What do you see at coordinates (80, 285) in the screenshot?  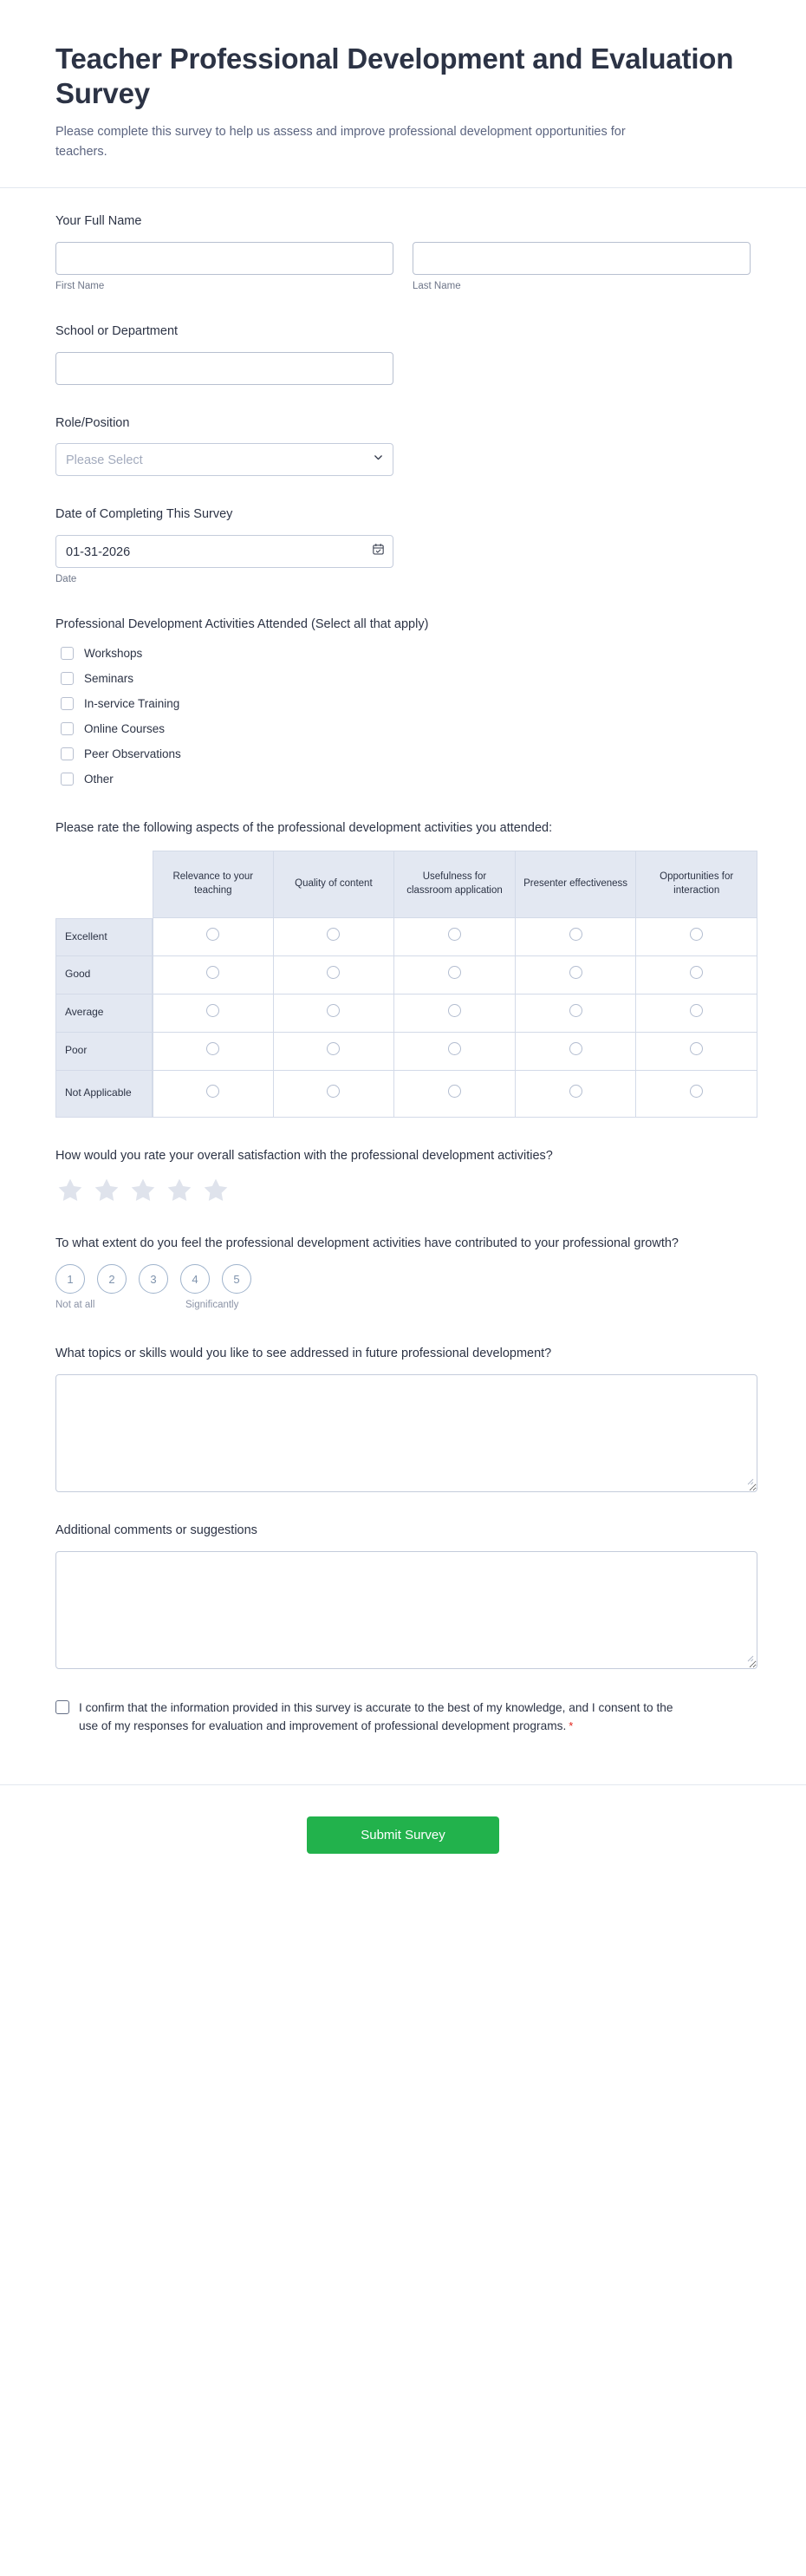 I see `first-name-sublabel: First Name` at bounding box center [80, 285].